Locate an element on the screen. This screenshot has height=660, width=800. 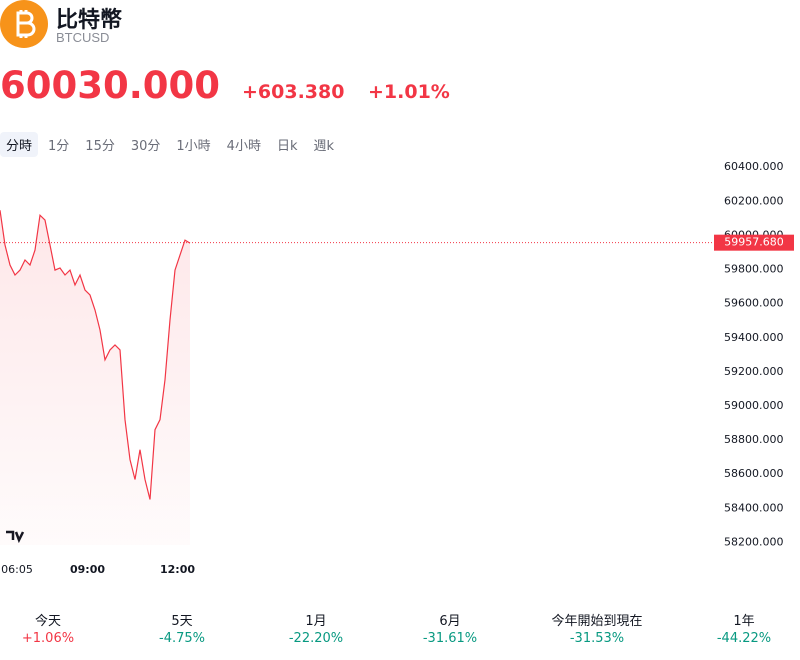
tab: 日k is located at coordinates (287, 146).